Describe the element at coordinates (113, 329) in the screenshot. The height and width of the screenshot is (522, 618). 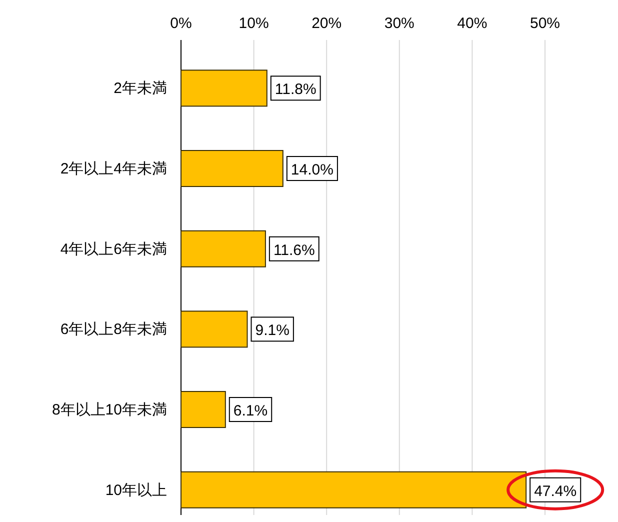
I see `y-tick-label: 6年以上8年未満` at that location.